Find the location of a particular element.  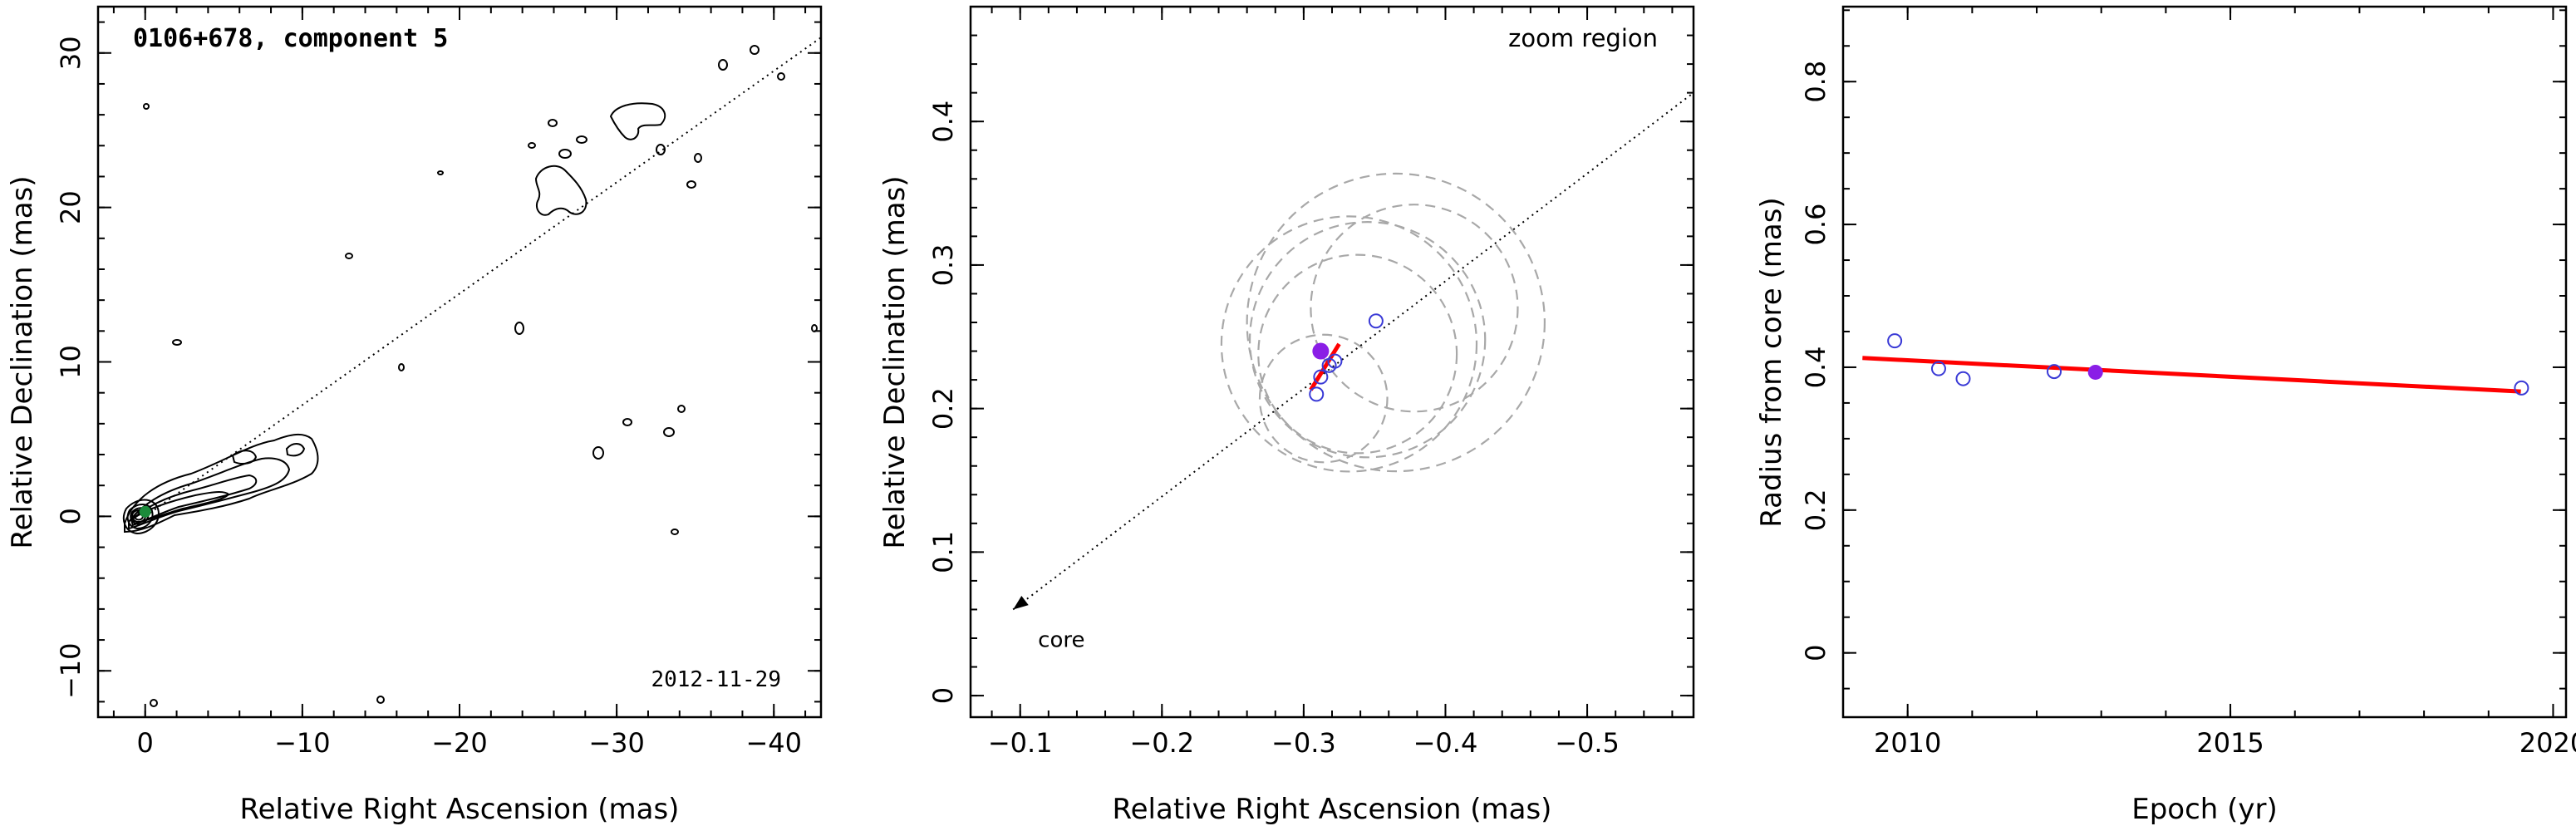

contour-blob-i is located at coordinates (691, 184).